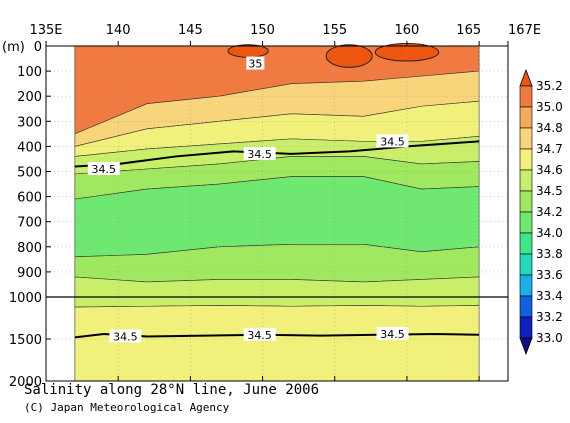 This screenshot has width=570, height=423. I want to click on y-tick-label-8: 800, so click(29, 248).